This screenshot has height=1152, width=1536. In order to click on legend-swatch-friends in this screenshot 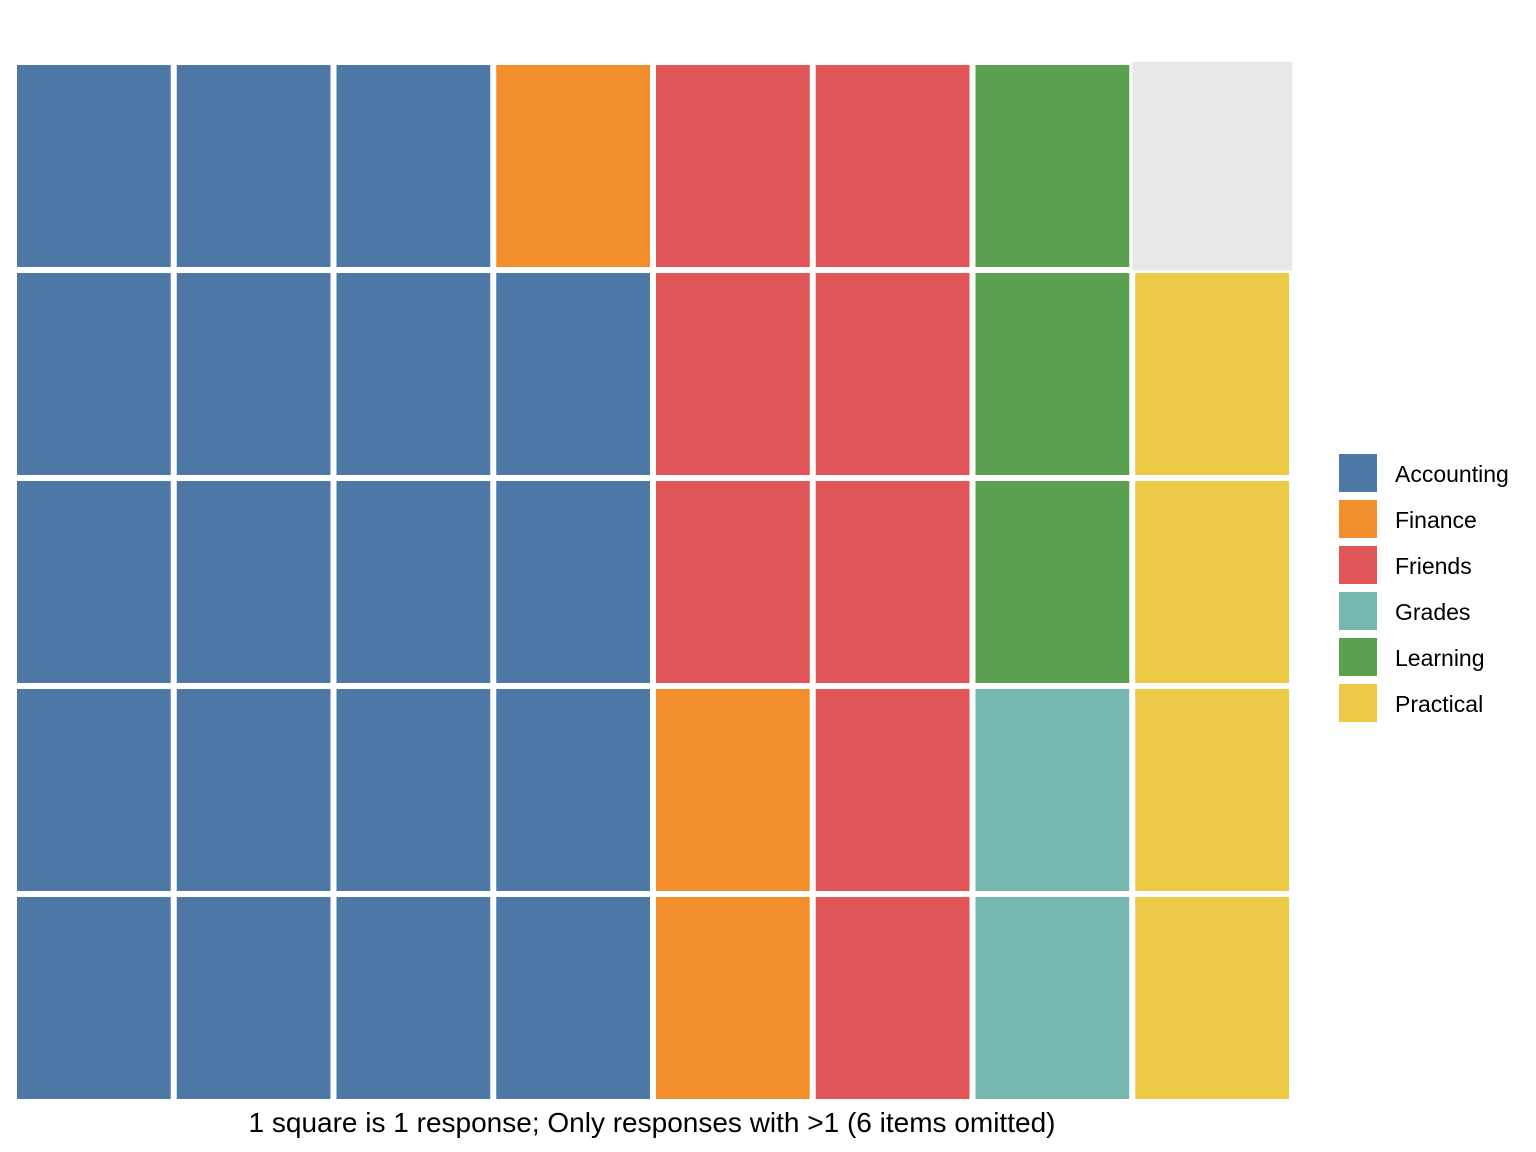, I will do `click(1358, 565)`.